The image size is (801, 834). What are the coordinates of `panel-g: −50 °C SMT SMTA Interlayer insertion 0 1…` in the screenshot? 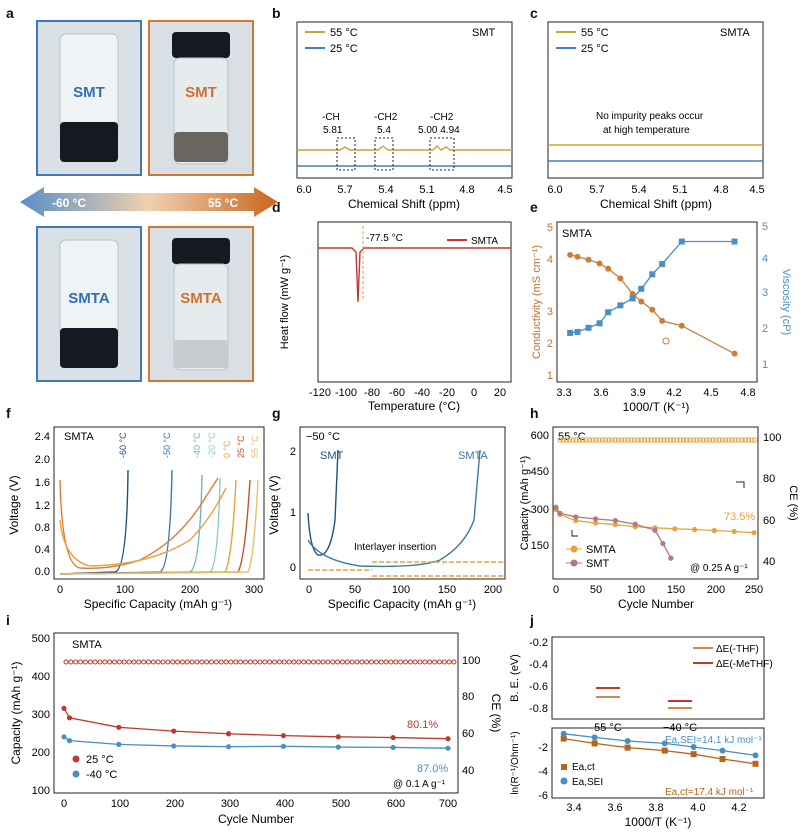 It's located at (386, 518).